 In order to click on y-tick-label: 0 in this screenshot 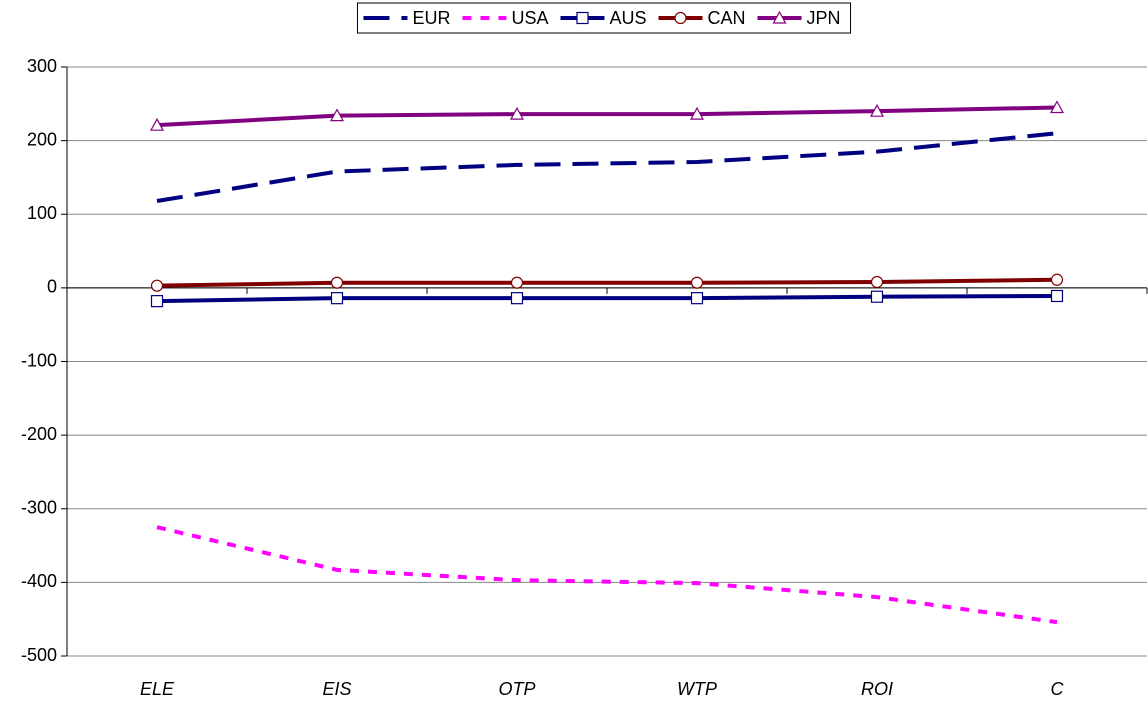, I will do `click(52, 287)`.